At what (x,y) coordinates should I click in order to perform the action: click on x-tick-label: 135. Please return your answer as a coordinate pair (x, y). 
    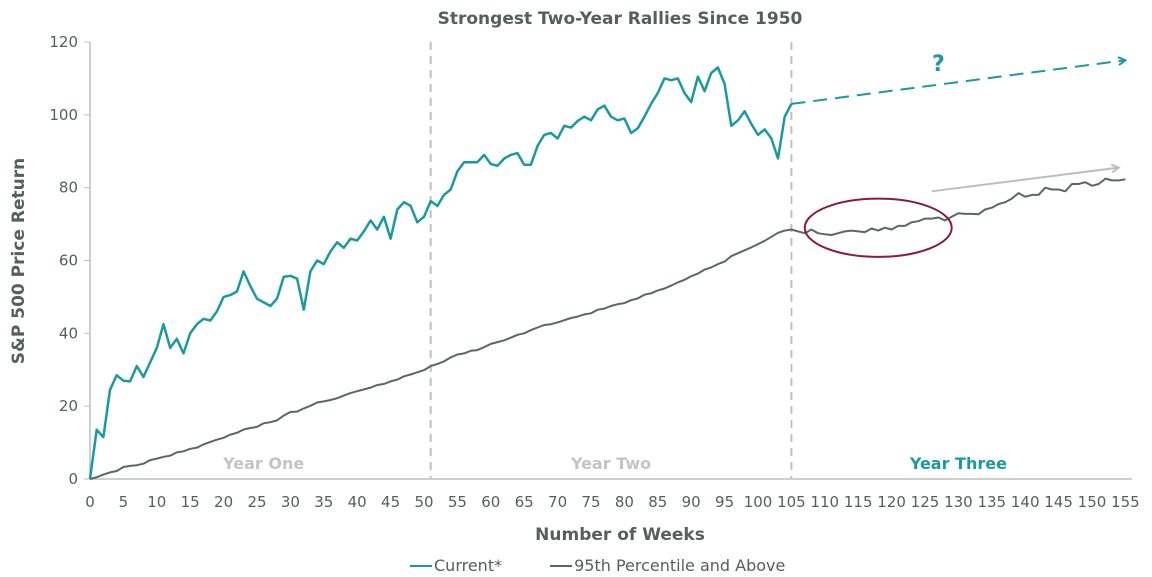
    Looking at the image, I should click on (991, 502).